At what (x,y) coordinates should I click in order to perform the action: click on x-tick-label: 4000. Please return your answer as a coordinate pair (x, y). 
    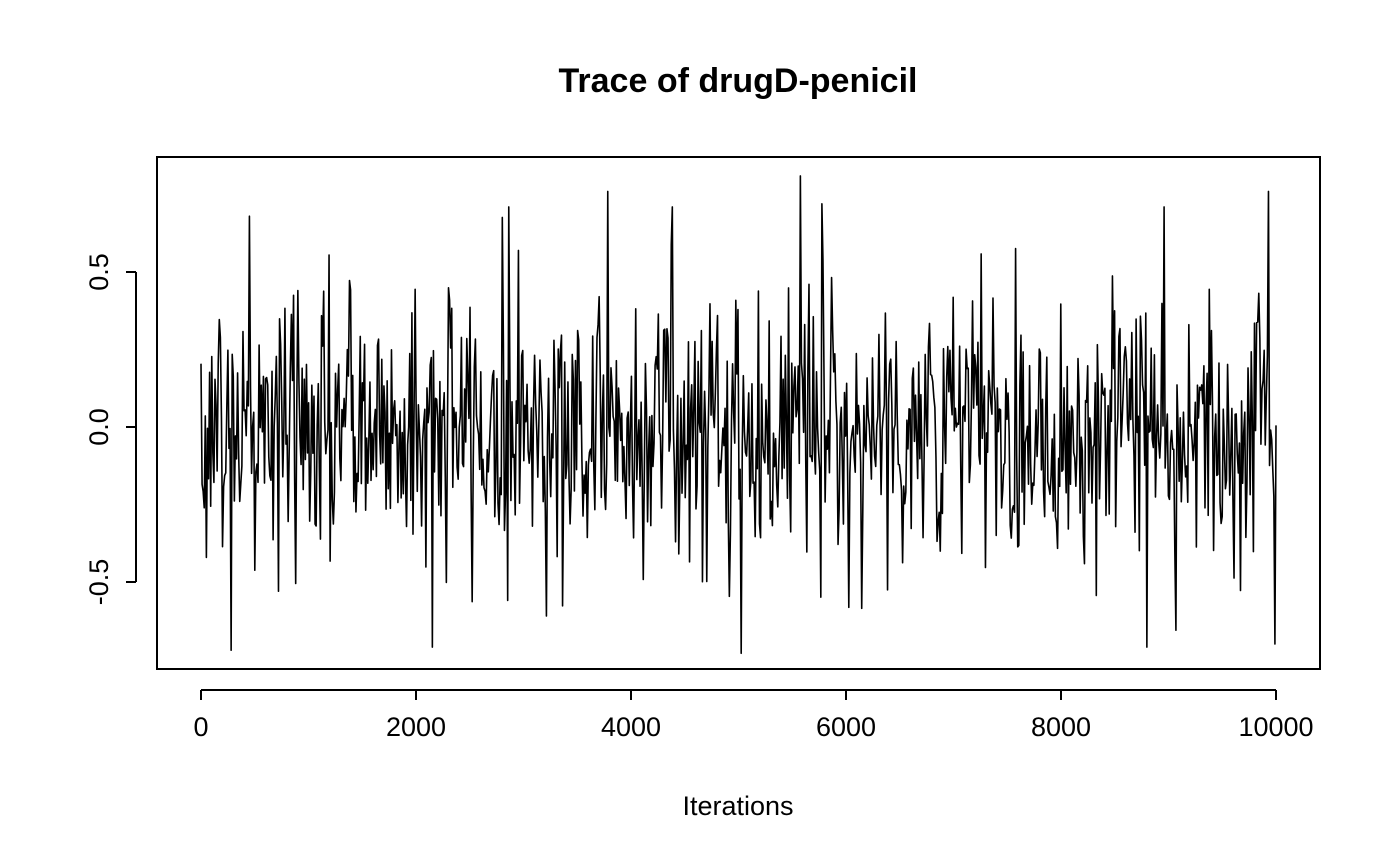
    Looking at the image, I should click on (631, 727).